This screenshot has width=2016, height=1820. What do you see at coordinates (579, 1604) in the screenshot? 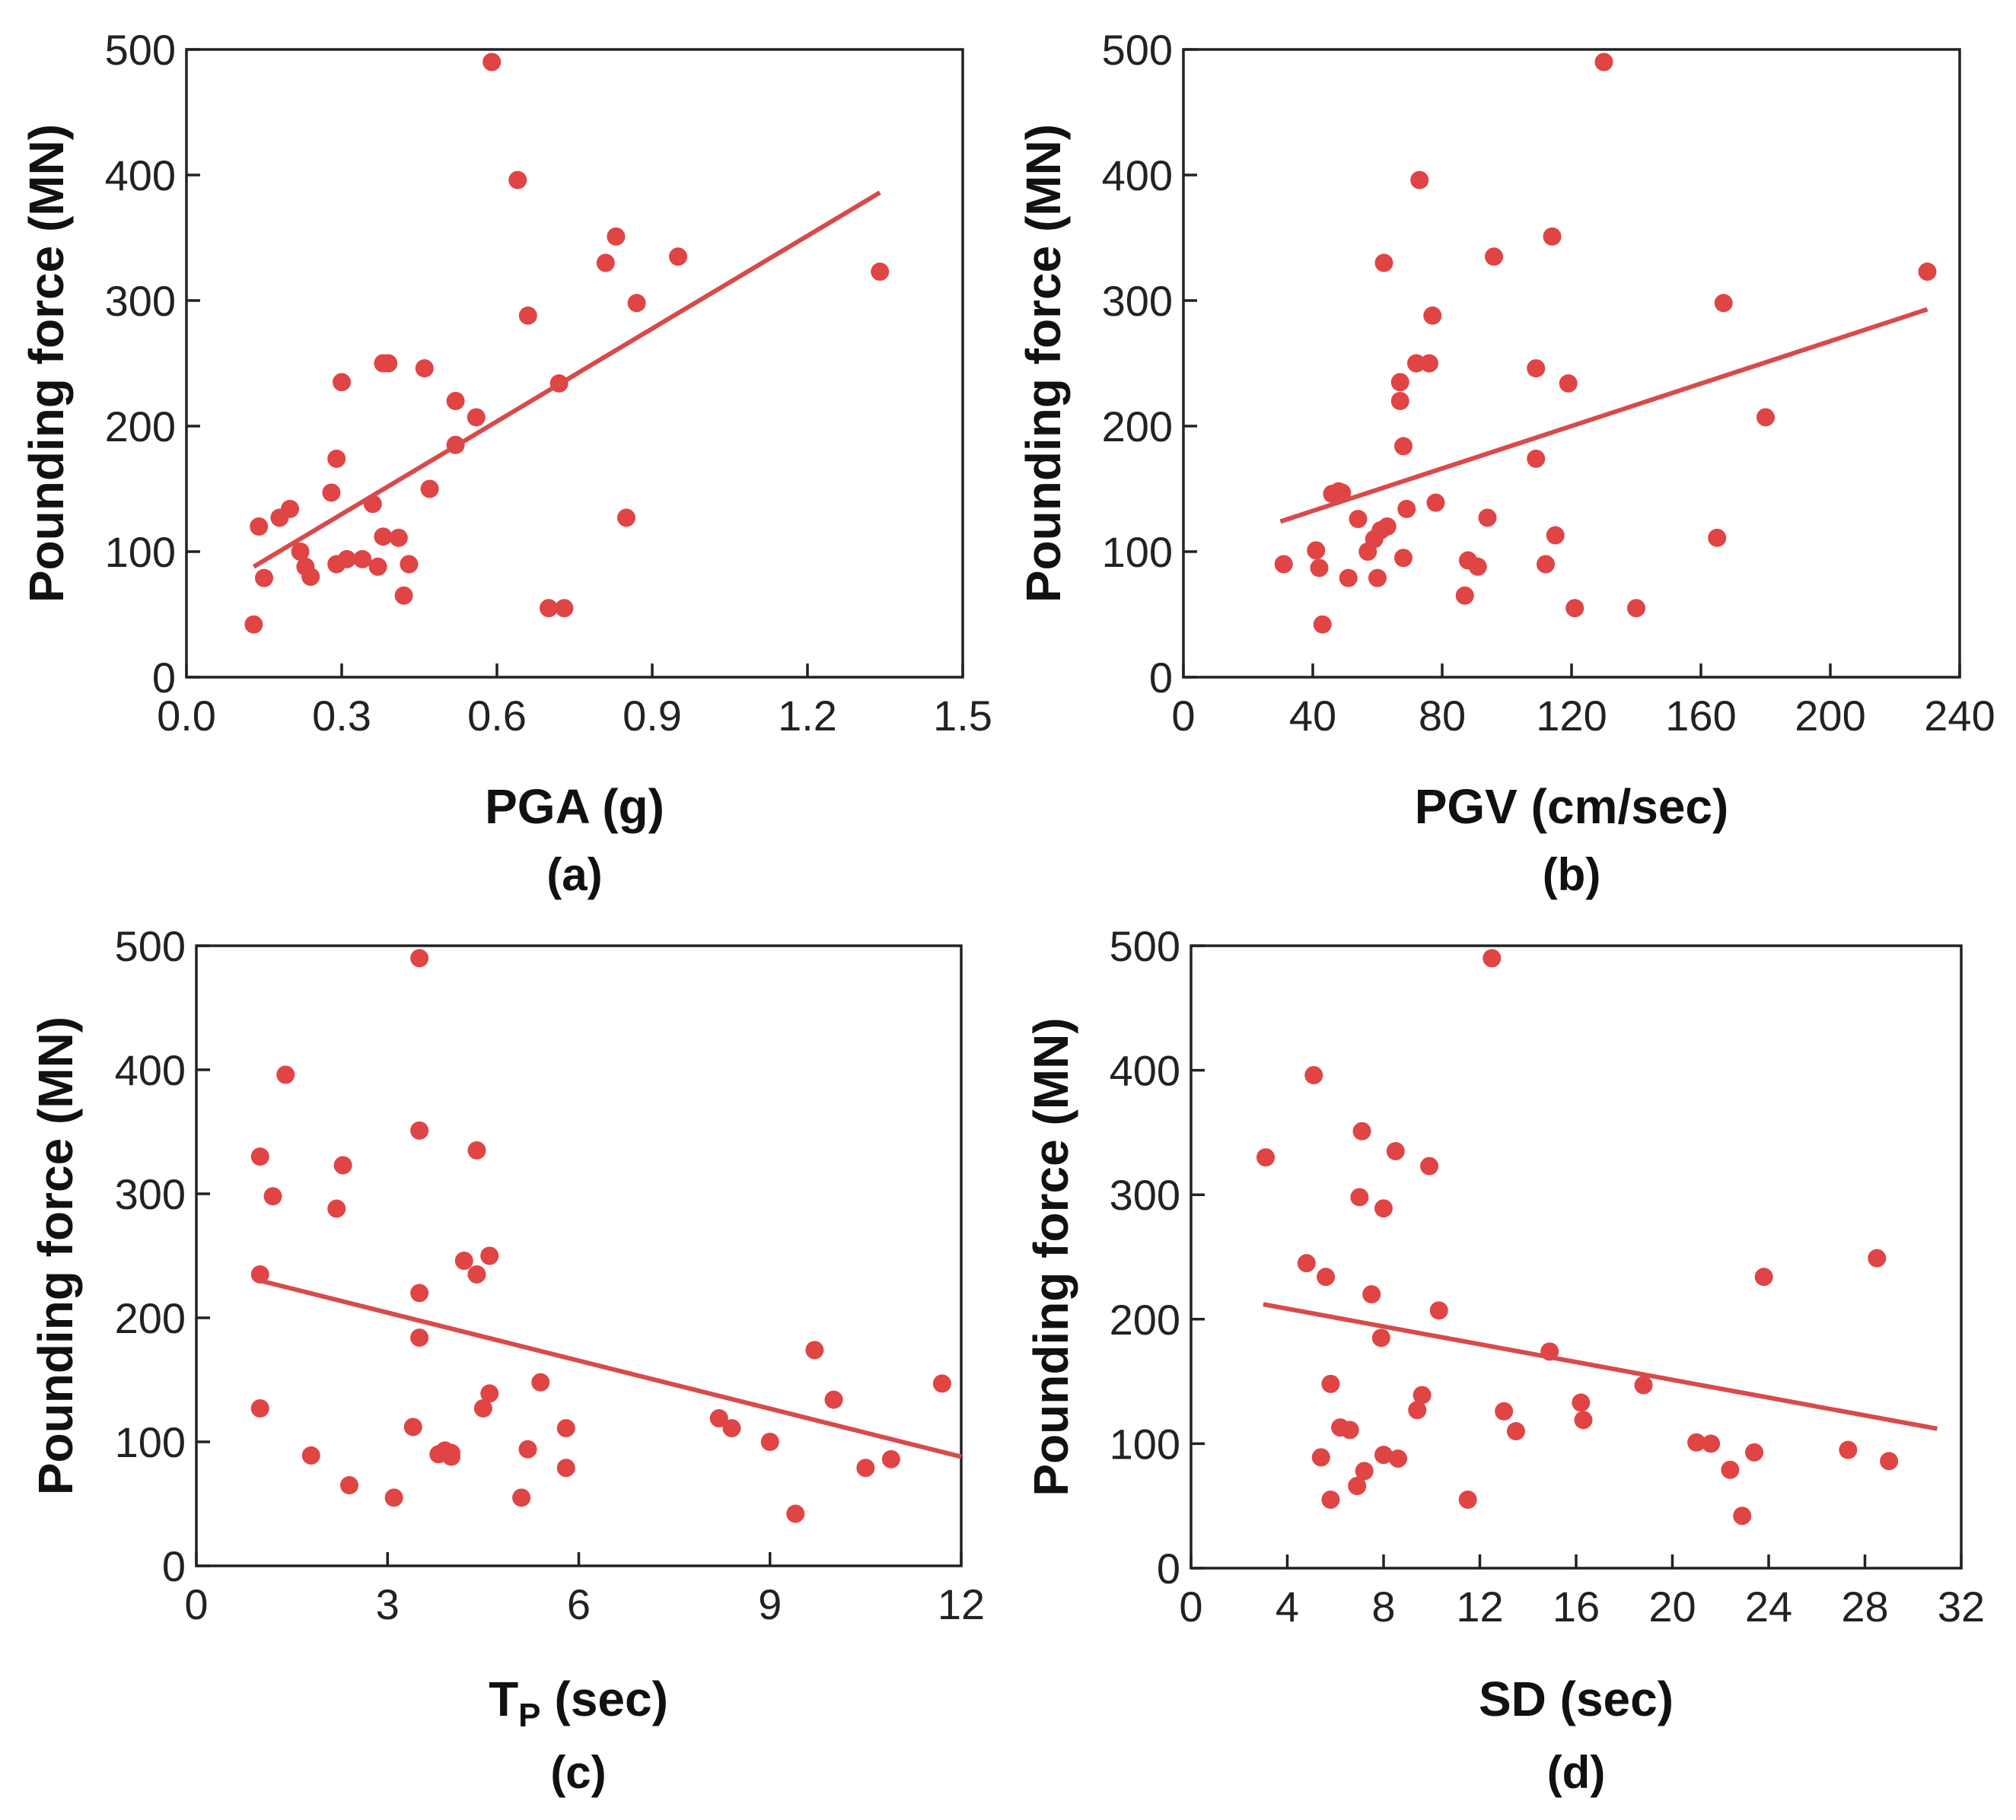
I see `panel-c-xtick-label-2: 6` at bounding box center [579, 1604].